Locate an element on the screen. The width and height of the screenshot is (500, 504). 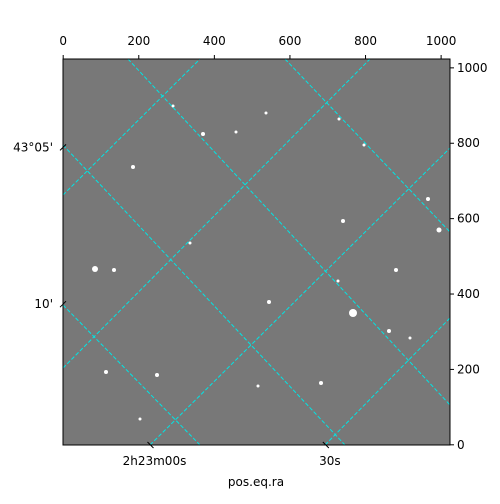
x-tick-label: 600 is located at coordinates (289, 41).